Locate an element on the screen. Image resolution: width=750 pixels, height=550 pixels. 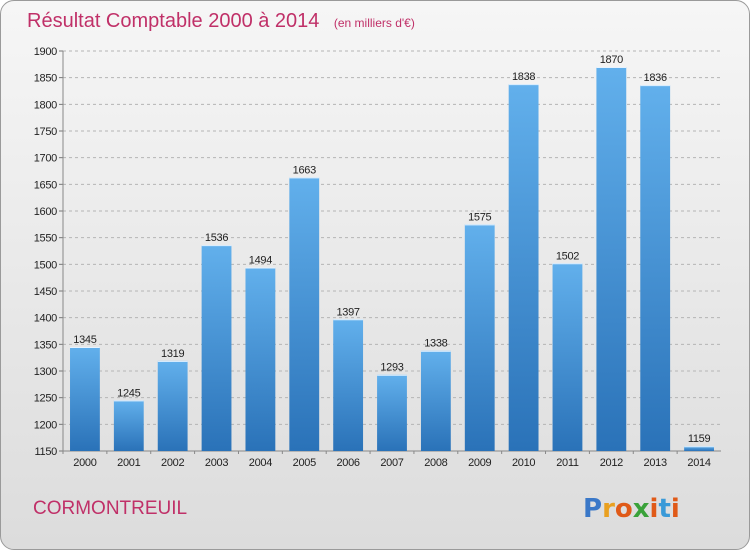
data-label: 1663 is located at coordinates (304, 170).